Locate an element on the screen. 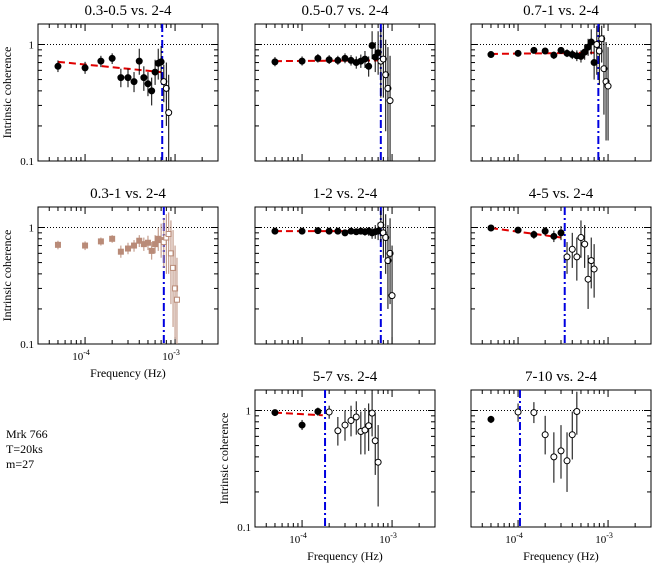  panel-1: 0.3-0.5 vs. 2-4 1 0.1 Intrinsic coherence is located at coordinates (109, 85).